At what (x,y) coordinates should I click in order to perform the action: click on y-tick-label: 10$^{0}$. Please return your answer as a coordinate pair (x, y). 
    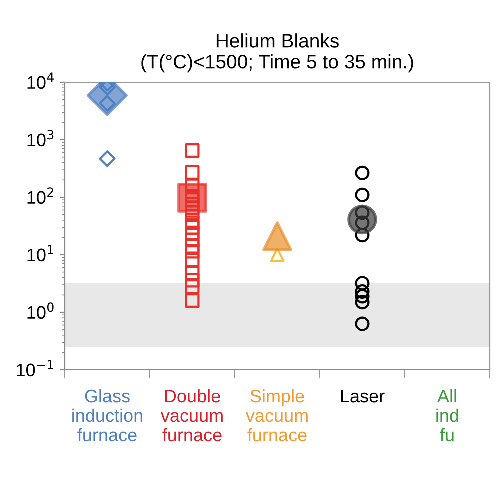
    Looking at the image, I should click on (41, 311).